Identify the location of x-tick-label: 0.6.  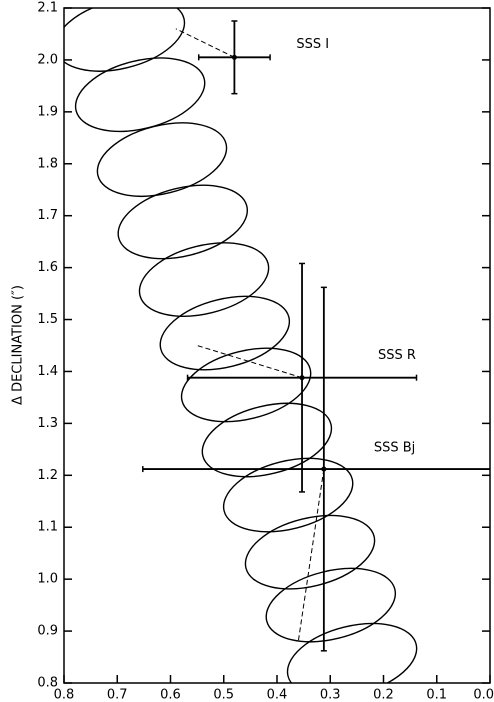
(170, 695).